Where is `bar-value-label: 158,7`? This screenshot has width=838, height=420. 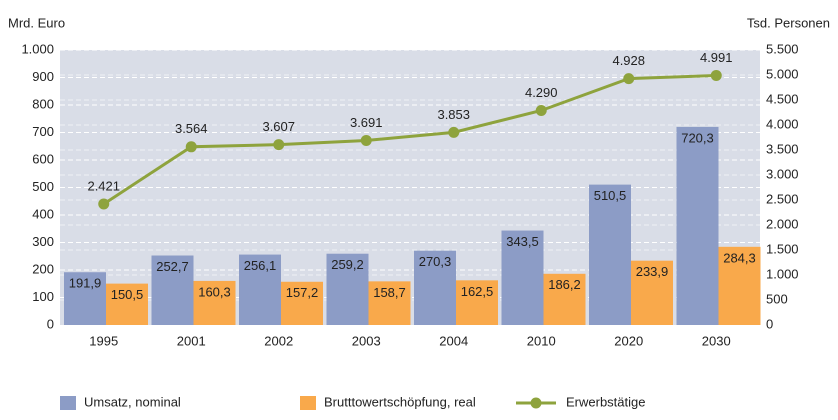 bar-value-label: 158,7 is located at coordinates (389, 292).